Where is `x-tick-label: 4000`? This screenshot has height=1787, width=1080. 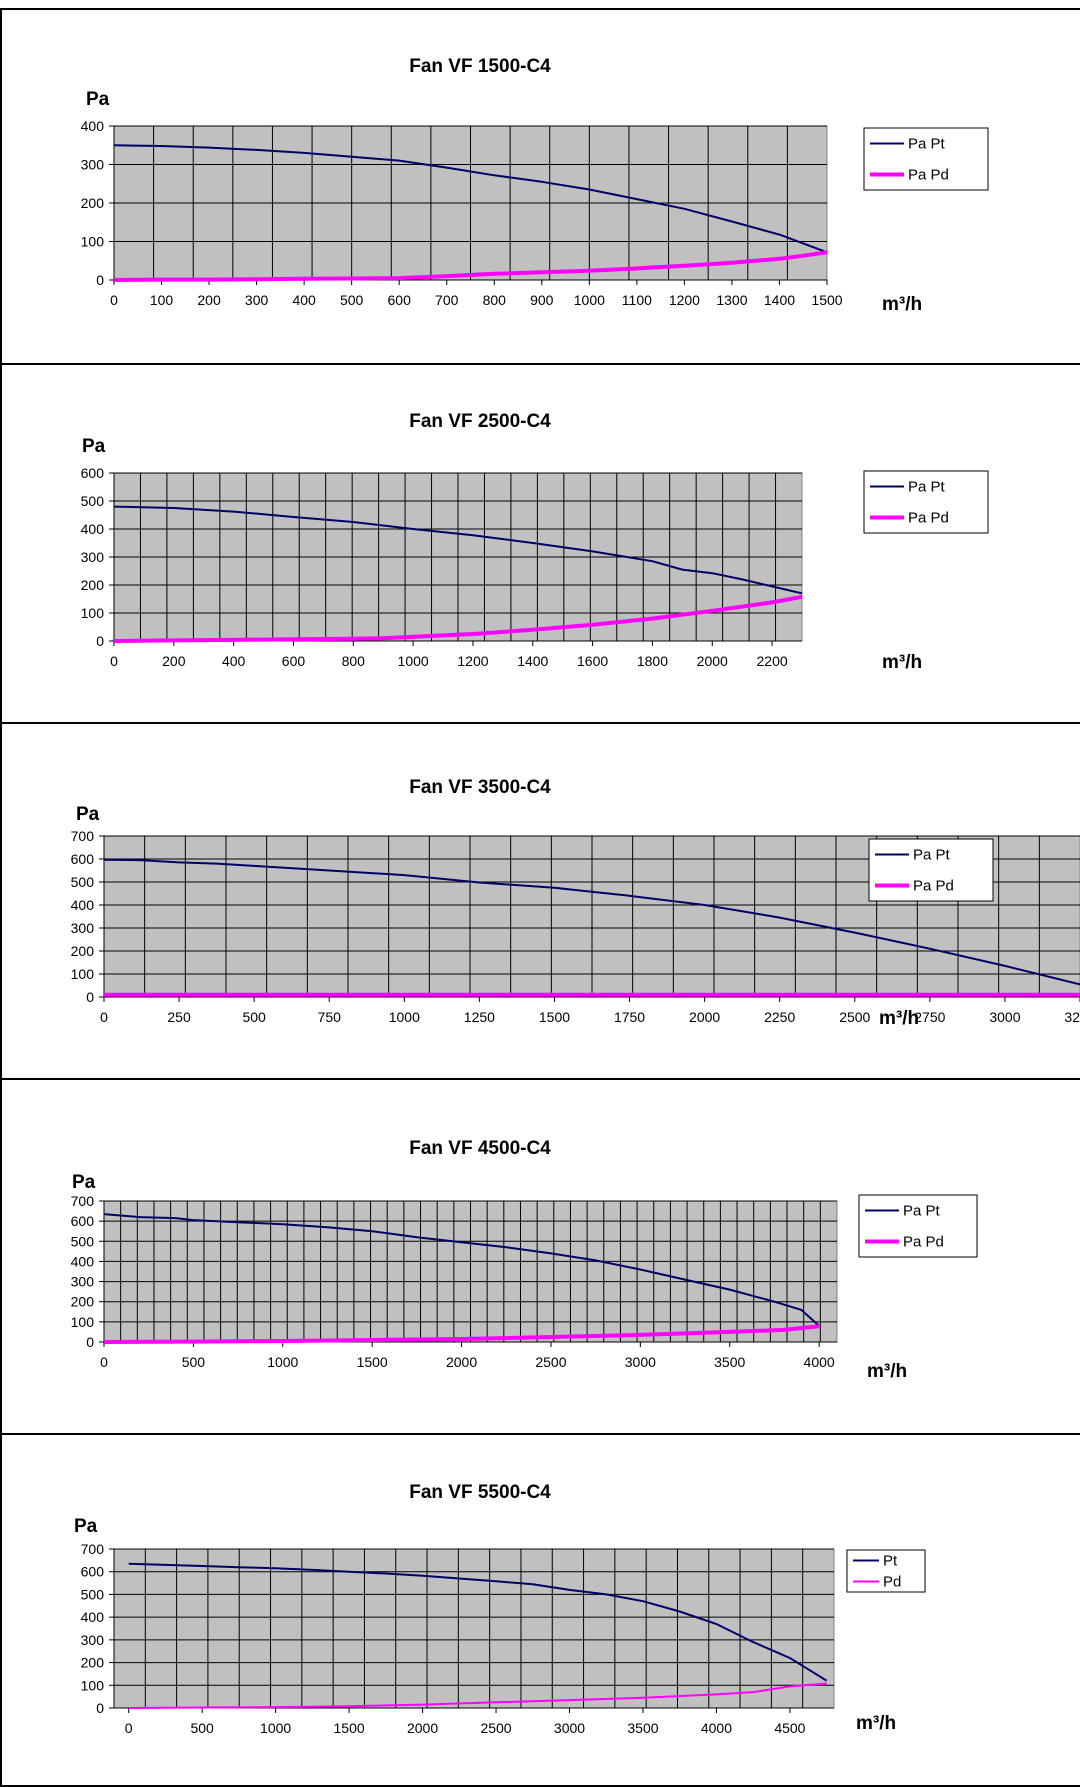
x-tick-label: 4000 is located at coordinates (819, 1362).